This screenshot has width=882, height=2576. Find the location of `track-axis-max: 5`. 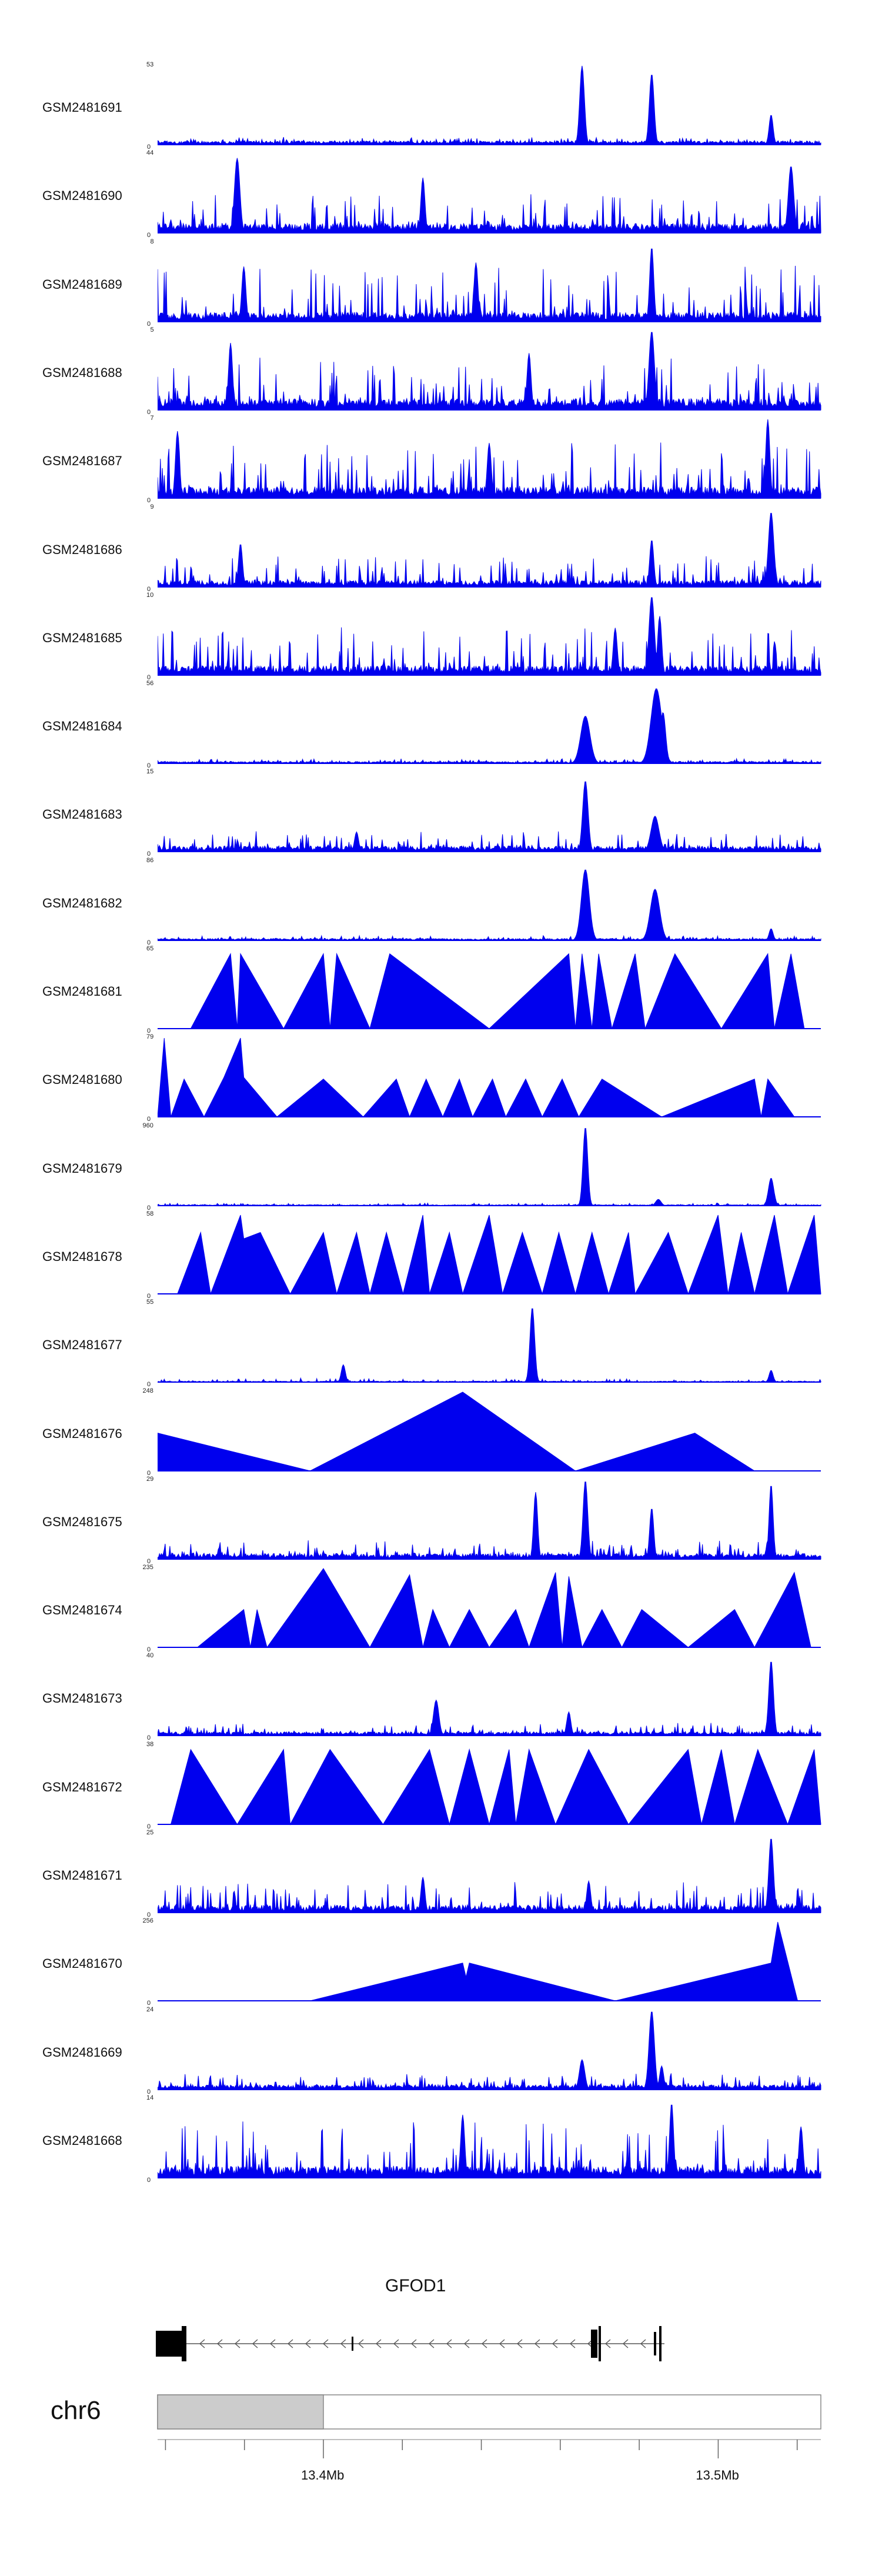

track-axis-max: 5 is located at coordinates (152, 329).